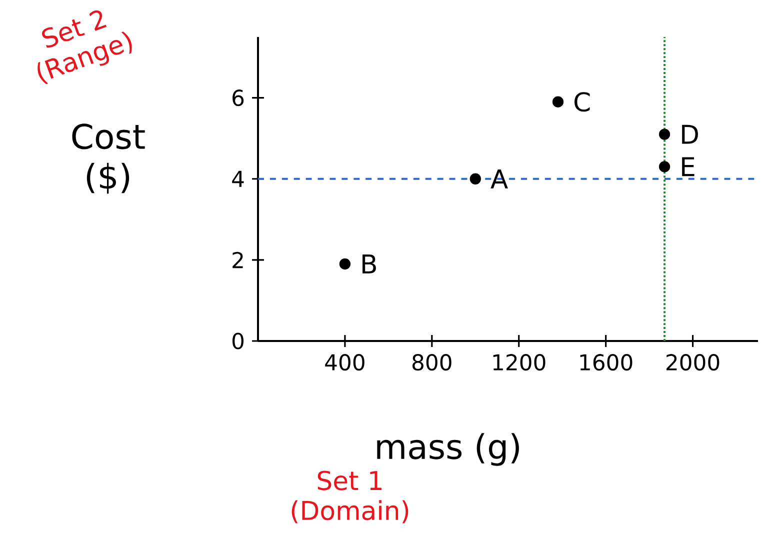  I want to click on x-tick-label: 1600, so click(606, 362).